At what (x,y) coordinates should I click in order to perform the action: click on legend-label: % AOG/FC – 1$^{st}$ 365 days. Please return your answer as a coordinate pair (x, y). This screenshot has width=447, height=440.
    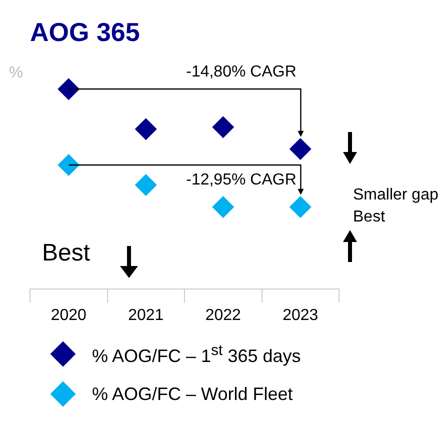
    Looking at the image, I should click on (196, 354).